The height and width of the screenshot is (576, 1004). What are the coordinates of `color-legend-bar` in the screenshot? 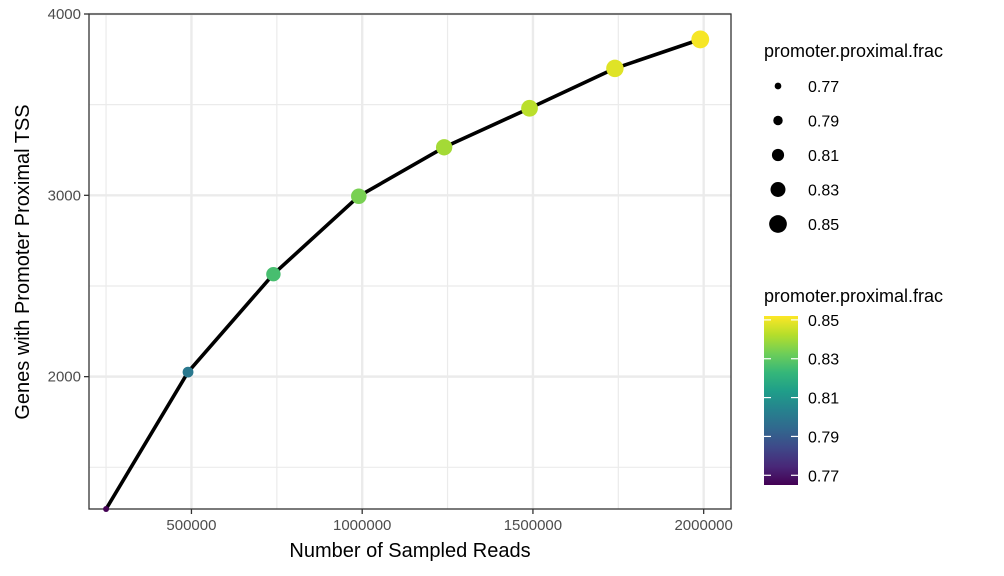 It's located at (781, 400).